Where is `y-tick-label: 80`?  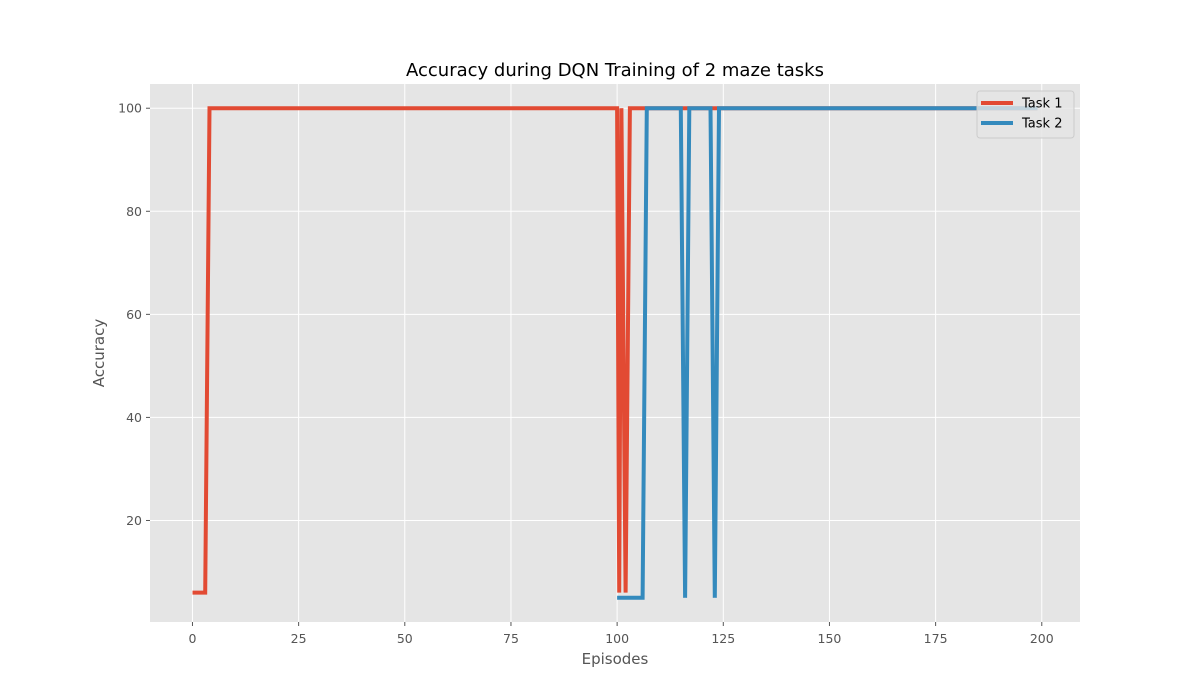 y-tick-label: 80 is located at coordinates (134, 211).